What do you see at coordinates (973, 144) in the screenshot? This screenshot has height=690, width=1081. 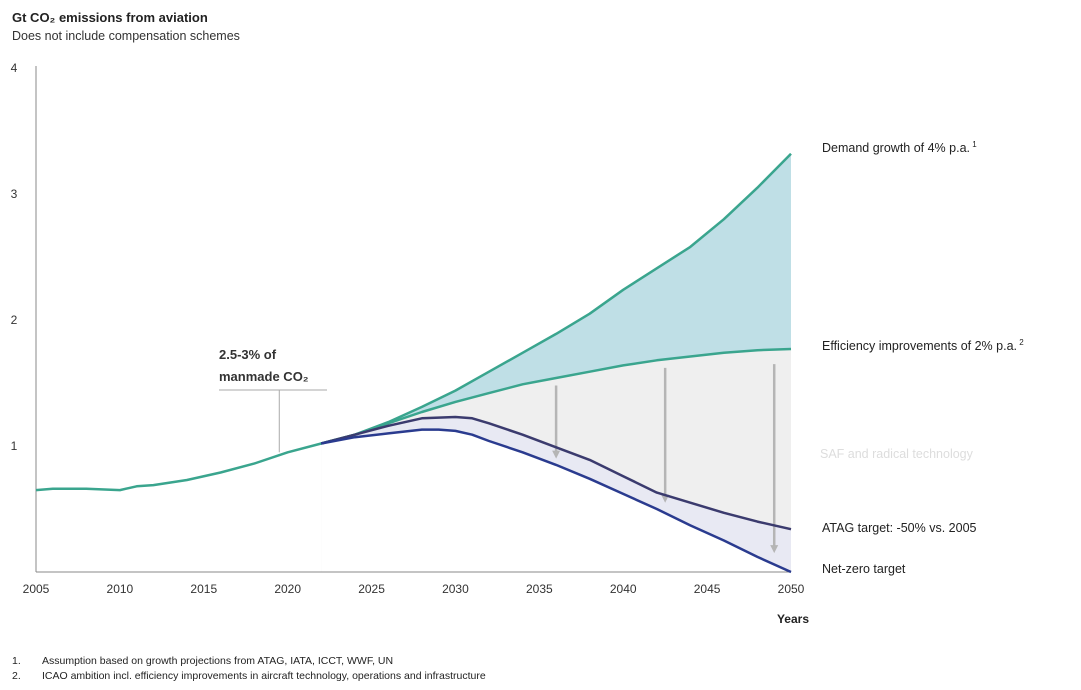 I see `series-label-1-footnote-ref: 1` at bounding box center [973, 144].